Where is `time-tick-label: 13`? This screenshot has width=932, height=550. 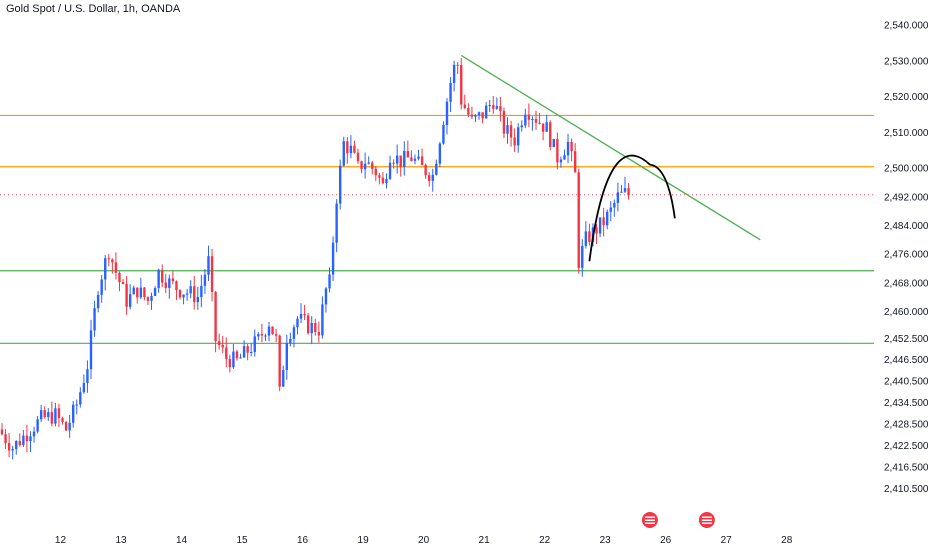 time-tick-label: 13 is located at coordinates (121, 540).